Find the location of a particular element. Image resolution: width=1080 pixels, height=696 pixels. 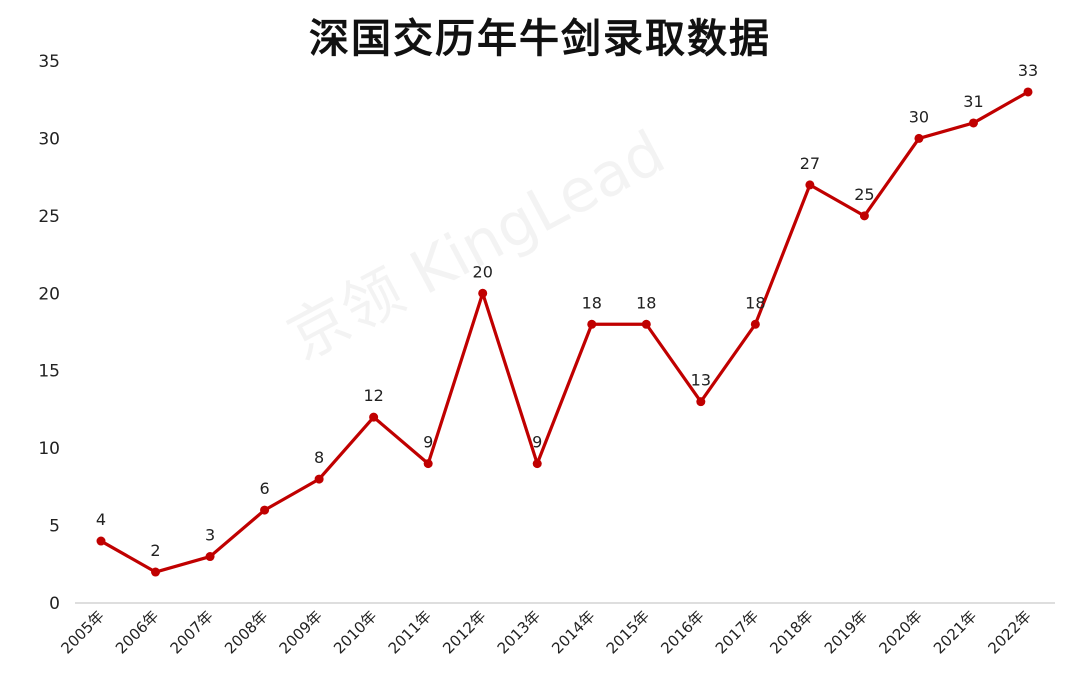

x-tick-label: 2016年 is located at coordinates (682, 632).